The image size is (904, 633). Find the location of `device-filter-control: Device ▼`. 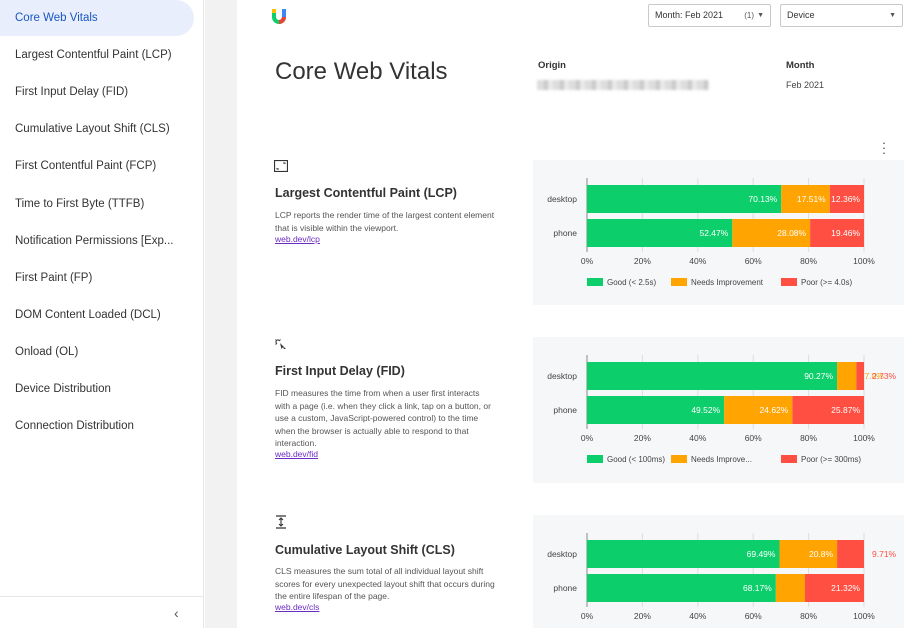

device-filter-control: Device ▼ is located at coordinates (841, 15).